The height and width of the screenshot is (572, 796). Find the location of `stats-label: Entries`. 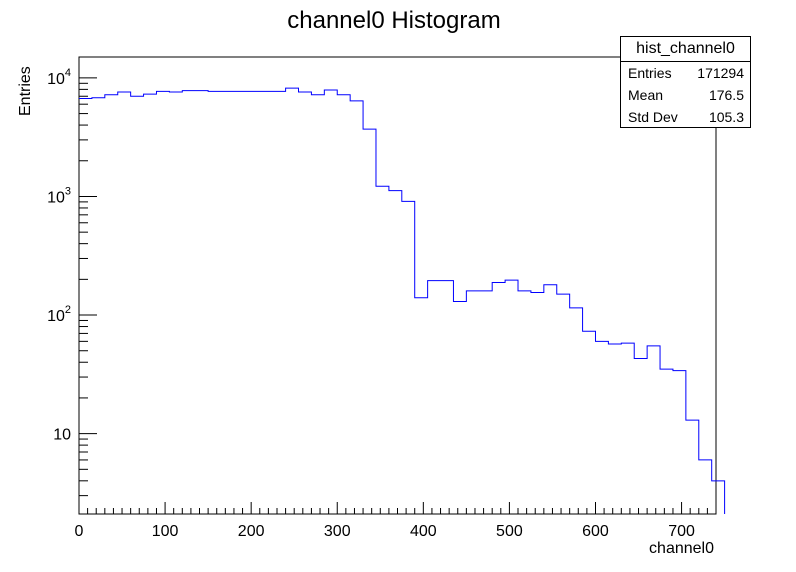

stats-label: Entries is located at coordinates (650, 73).